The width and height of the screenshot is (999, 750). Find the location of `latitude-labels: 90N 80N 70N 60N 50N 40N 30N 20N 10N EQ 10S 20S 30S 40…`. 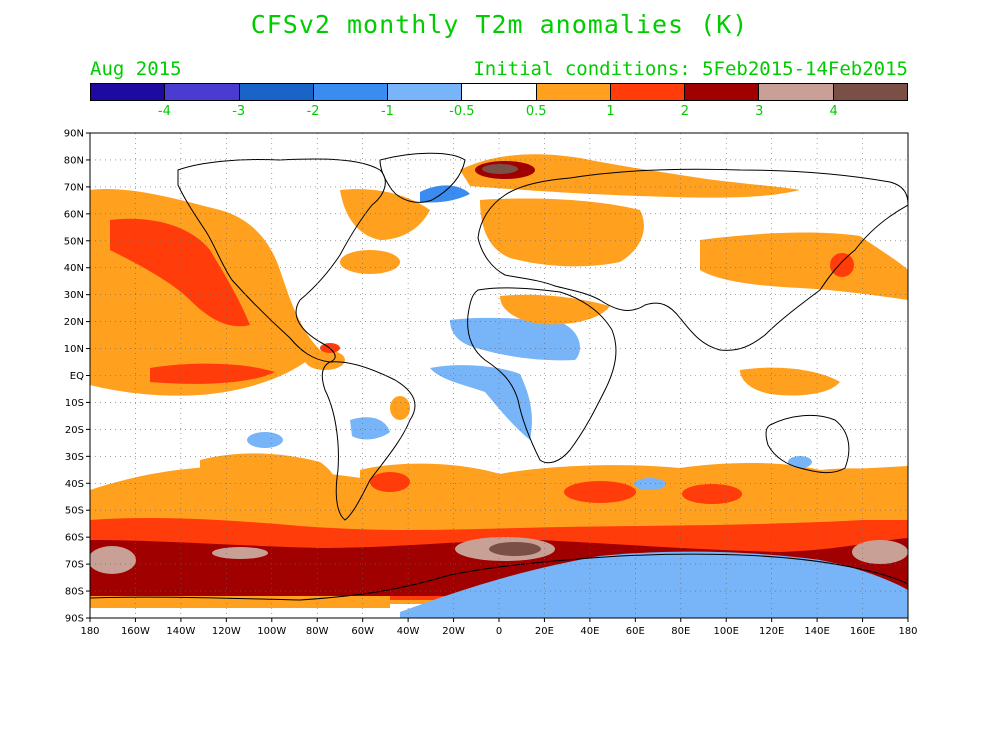

latitude-labels: 90N 80N 70N 60N 50N 40N 30N 20N 10N EQ 10S 20S 30S 40… is located at coordinates (77, 377).